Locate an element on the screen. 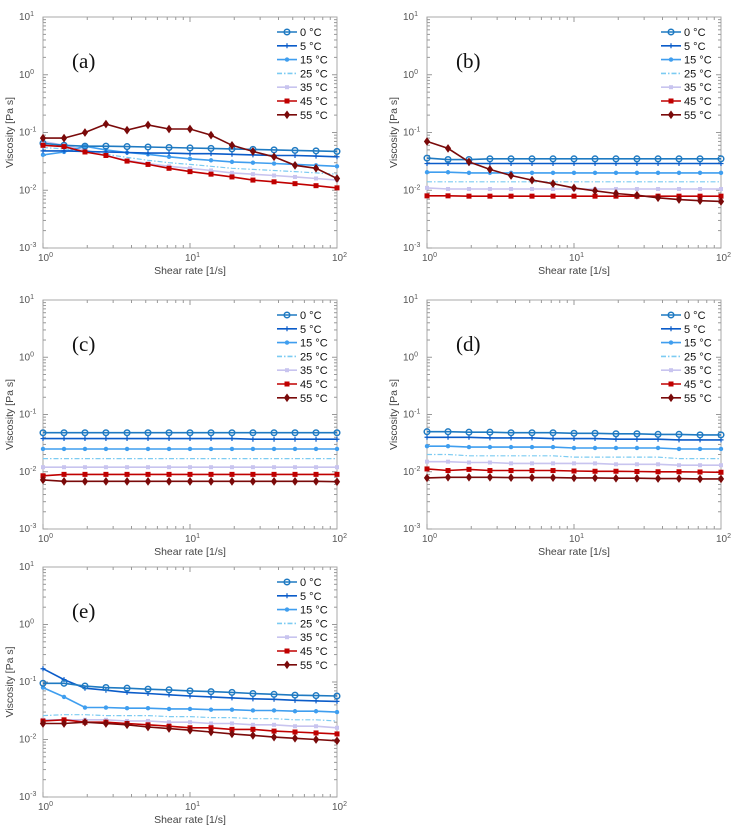 This screenshot has height=837, width=735. legend: 0 °C 5 °C 15 °C25 °C 35 °C 45 °C 55 °C is located at coordinates (302, 357).